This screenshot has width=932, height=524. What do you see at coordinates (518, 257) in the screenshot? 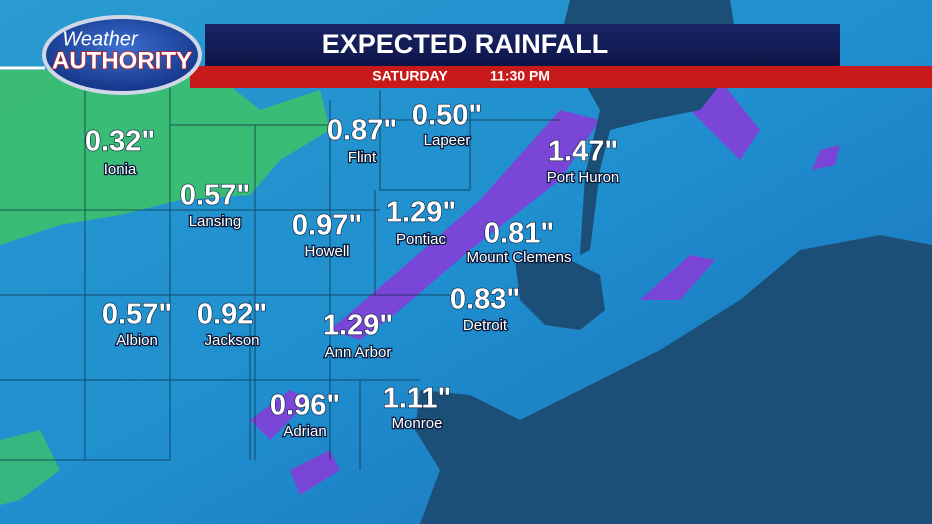
I see `city-name: Mount Clemens` at bounding box center [518, 257].